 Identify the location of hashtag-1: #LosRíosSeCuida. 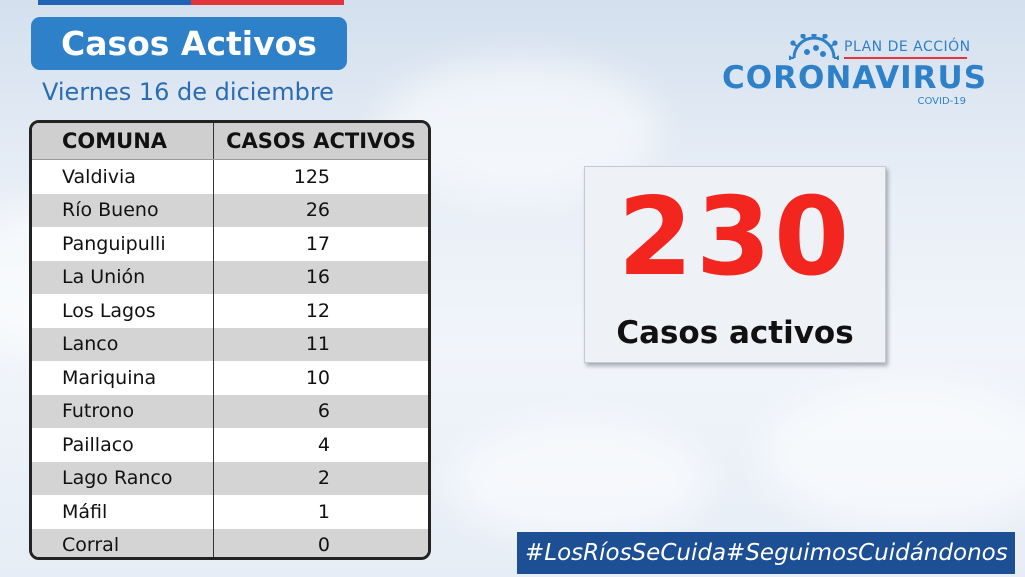
(626, 553).